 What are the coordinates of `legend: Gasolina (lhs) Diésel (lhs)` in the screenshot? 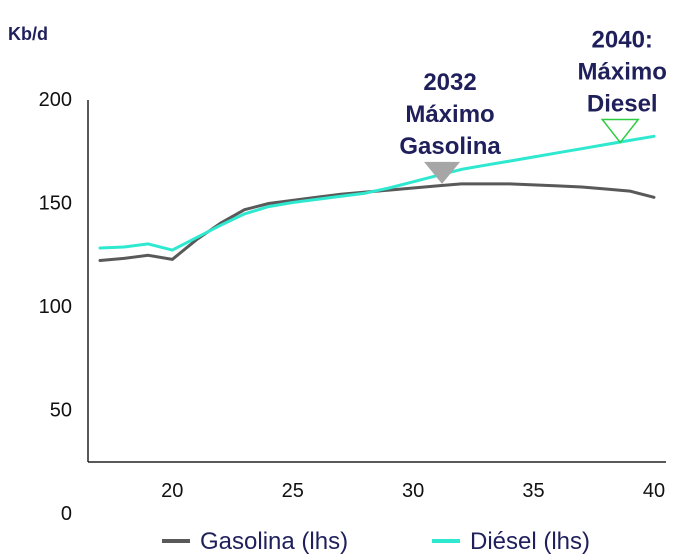 It's located at (376, 541).